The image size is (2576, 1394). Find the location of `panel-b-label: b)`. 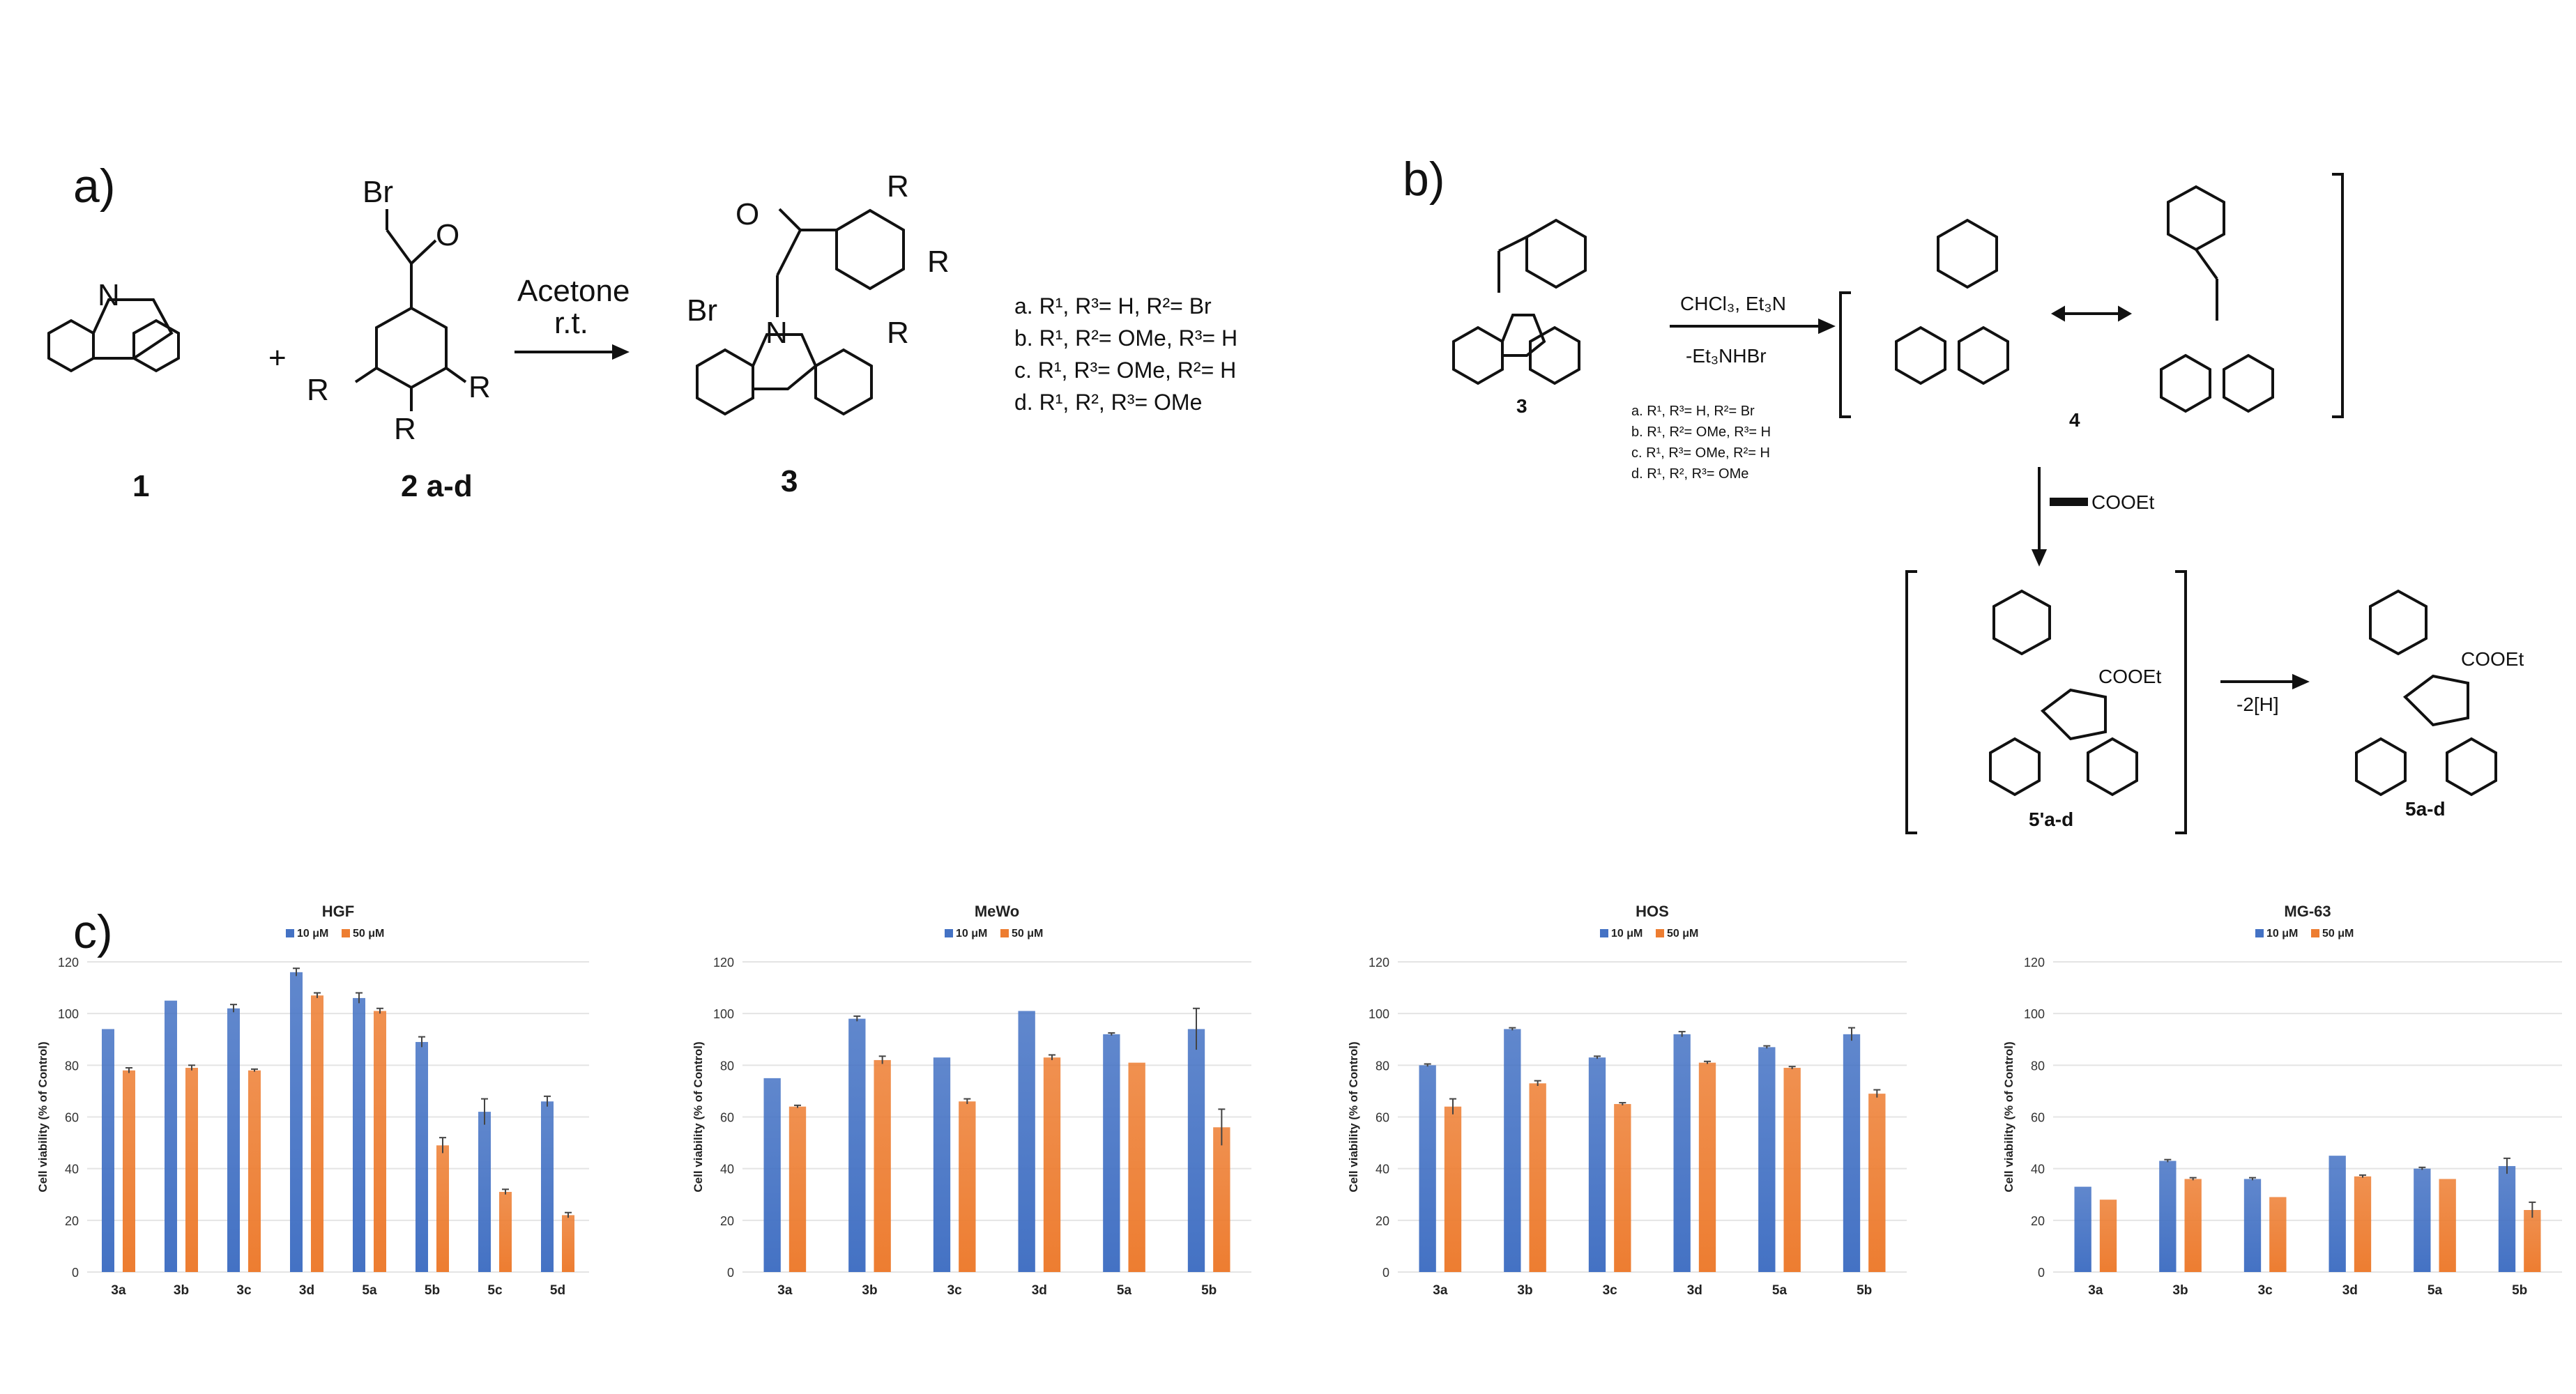

panel-b-label: b) is located at coordinates (1424, 179).